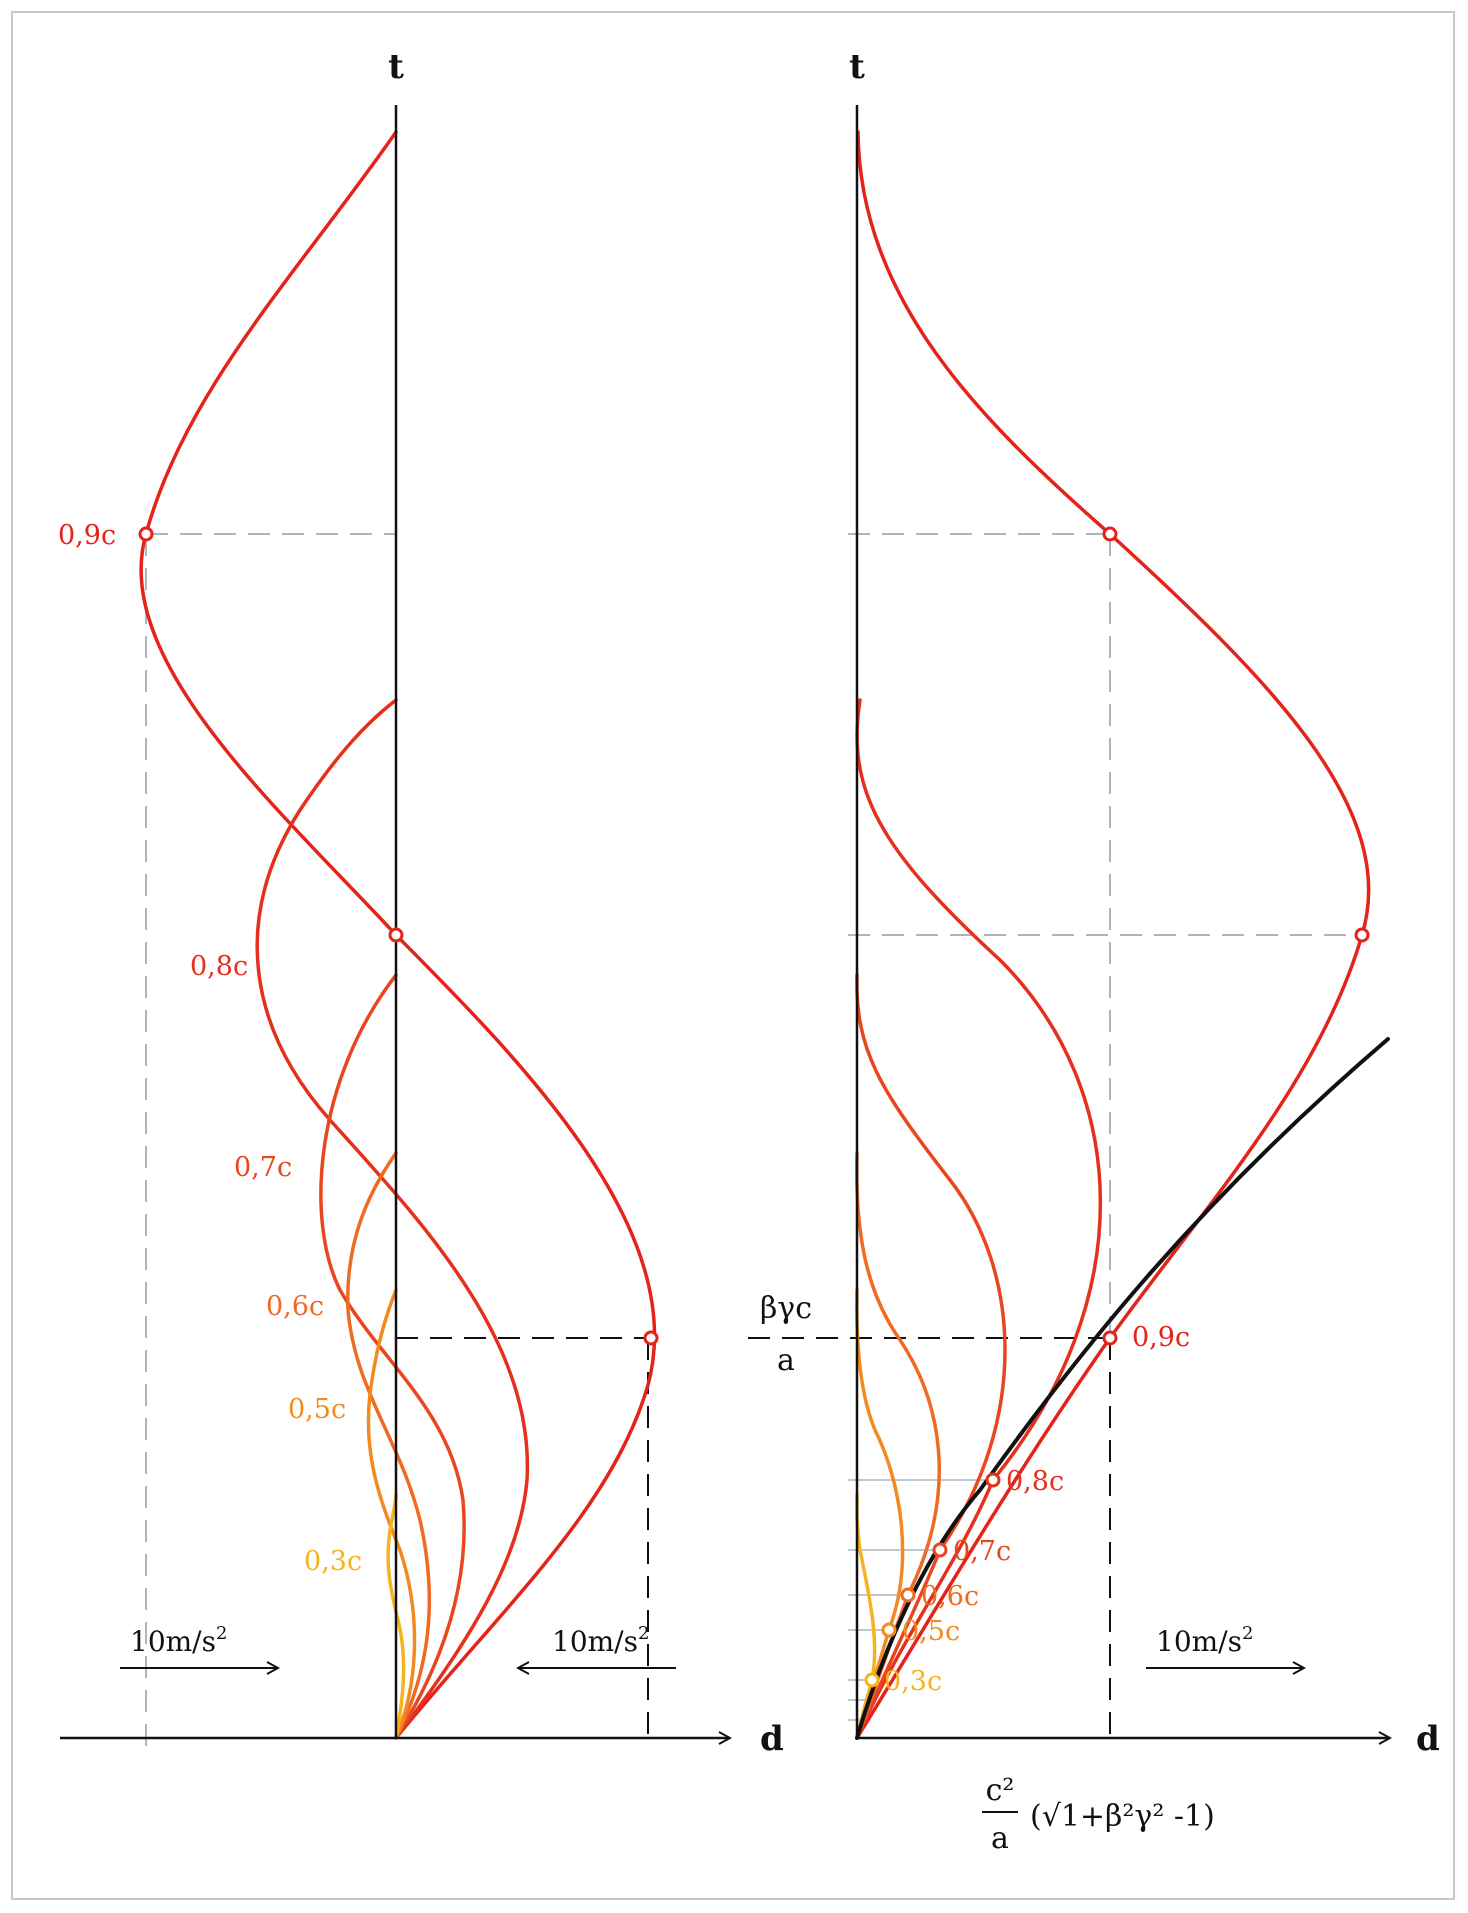  I want to click on rworldline-07c, so click(931, 1356).